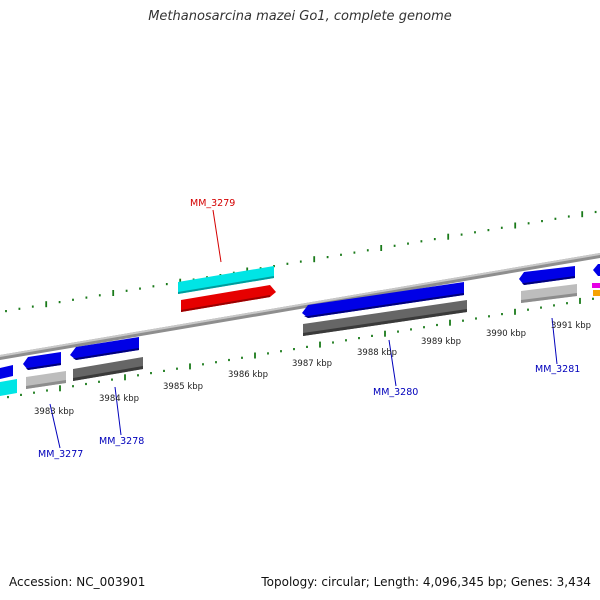 The height and width of the screenshot is (600, 600). I want to click on tick-label: 3988 kbp, so click(377, 353).